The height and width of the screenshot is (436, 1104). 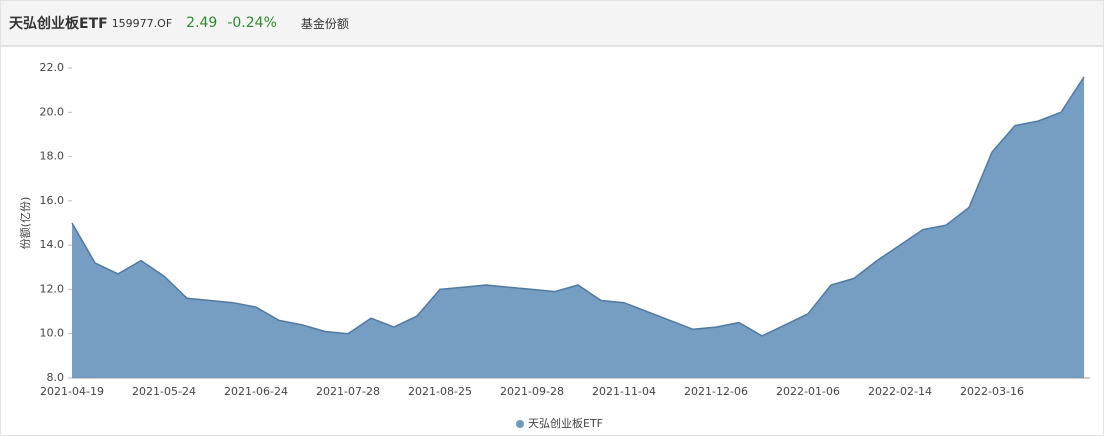 I want to click on x-tick-label: 2021-09-28, so click(x=532, y=391).